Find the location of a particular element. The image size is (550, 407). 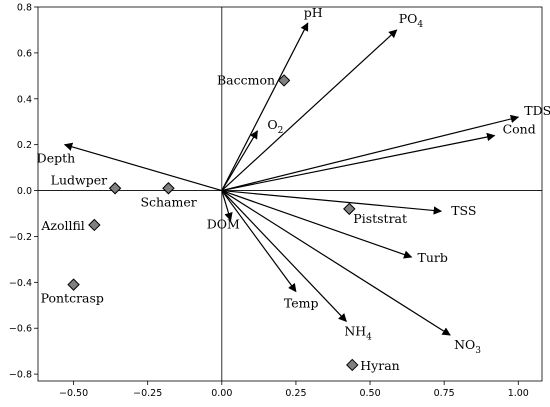

vector-label-text: PO is located at coordinates (408, 18).